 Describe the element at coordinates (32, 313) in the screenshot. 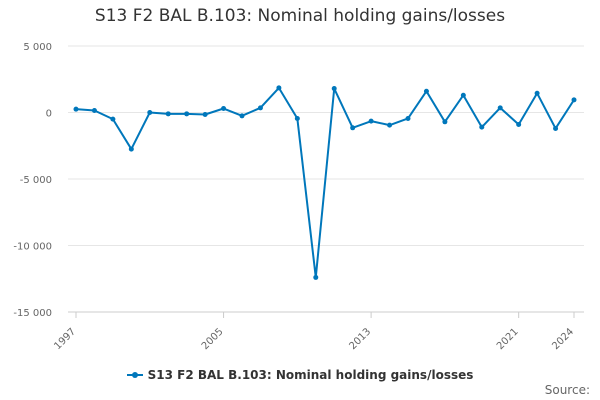

I see `y-tick-label: -15 000` at that location.